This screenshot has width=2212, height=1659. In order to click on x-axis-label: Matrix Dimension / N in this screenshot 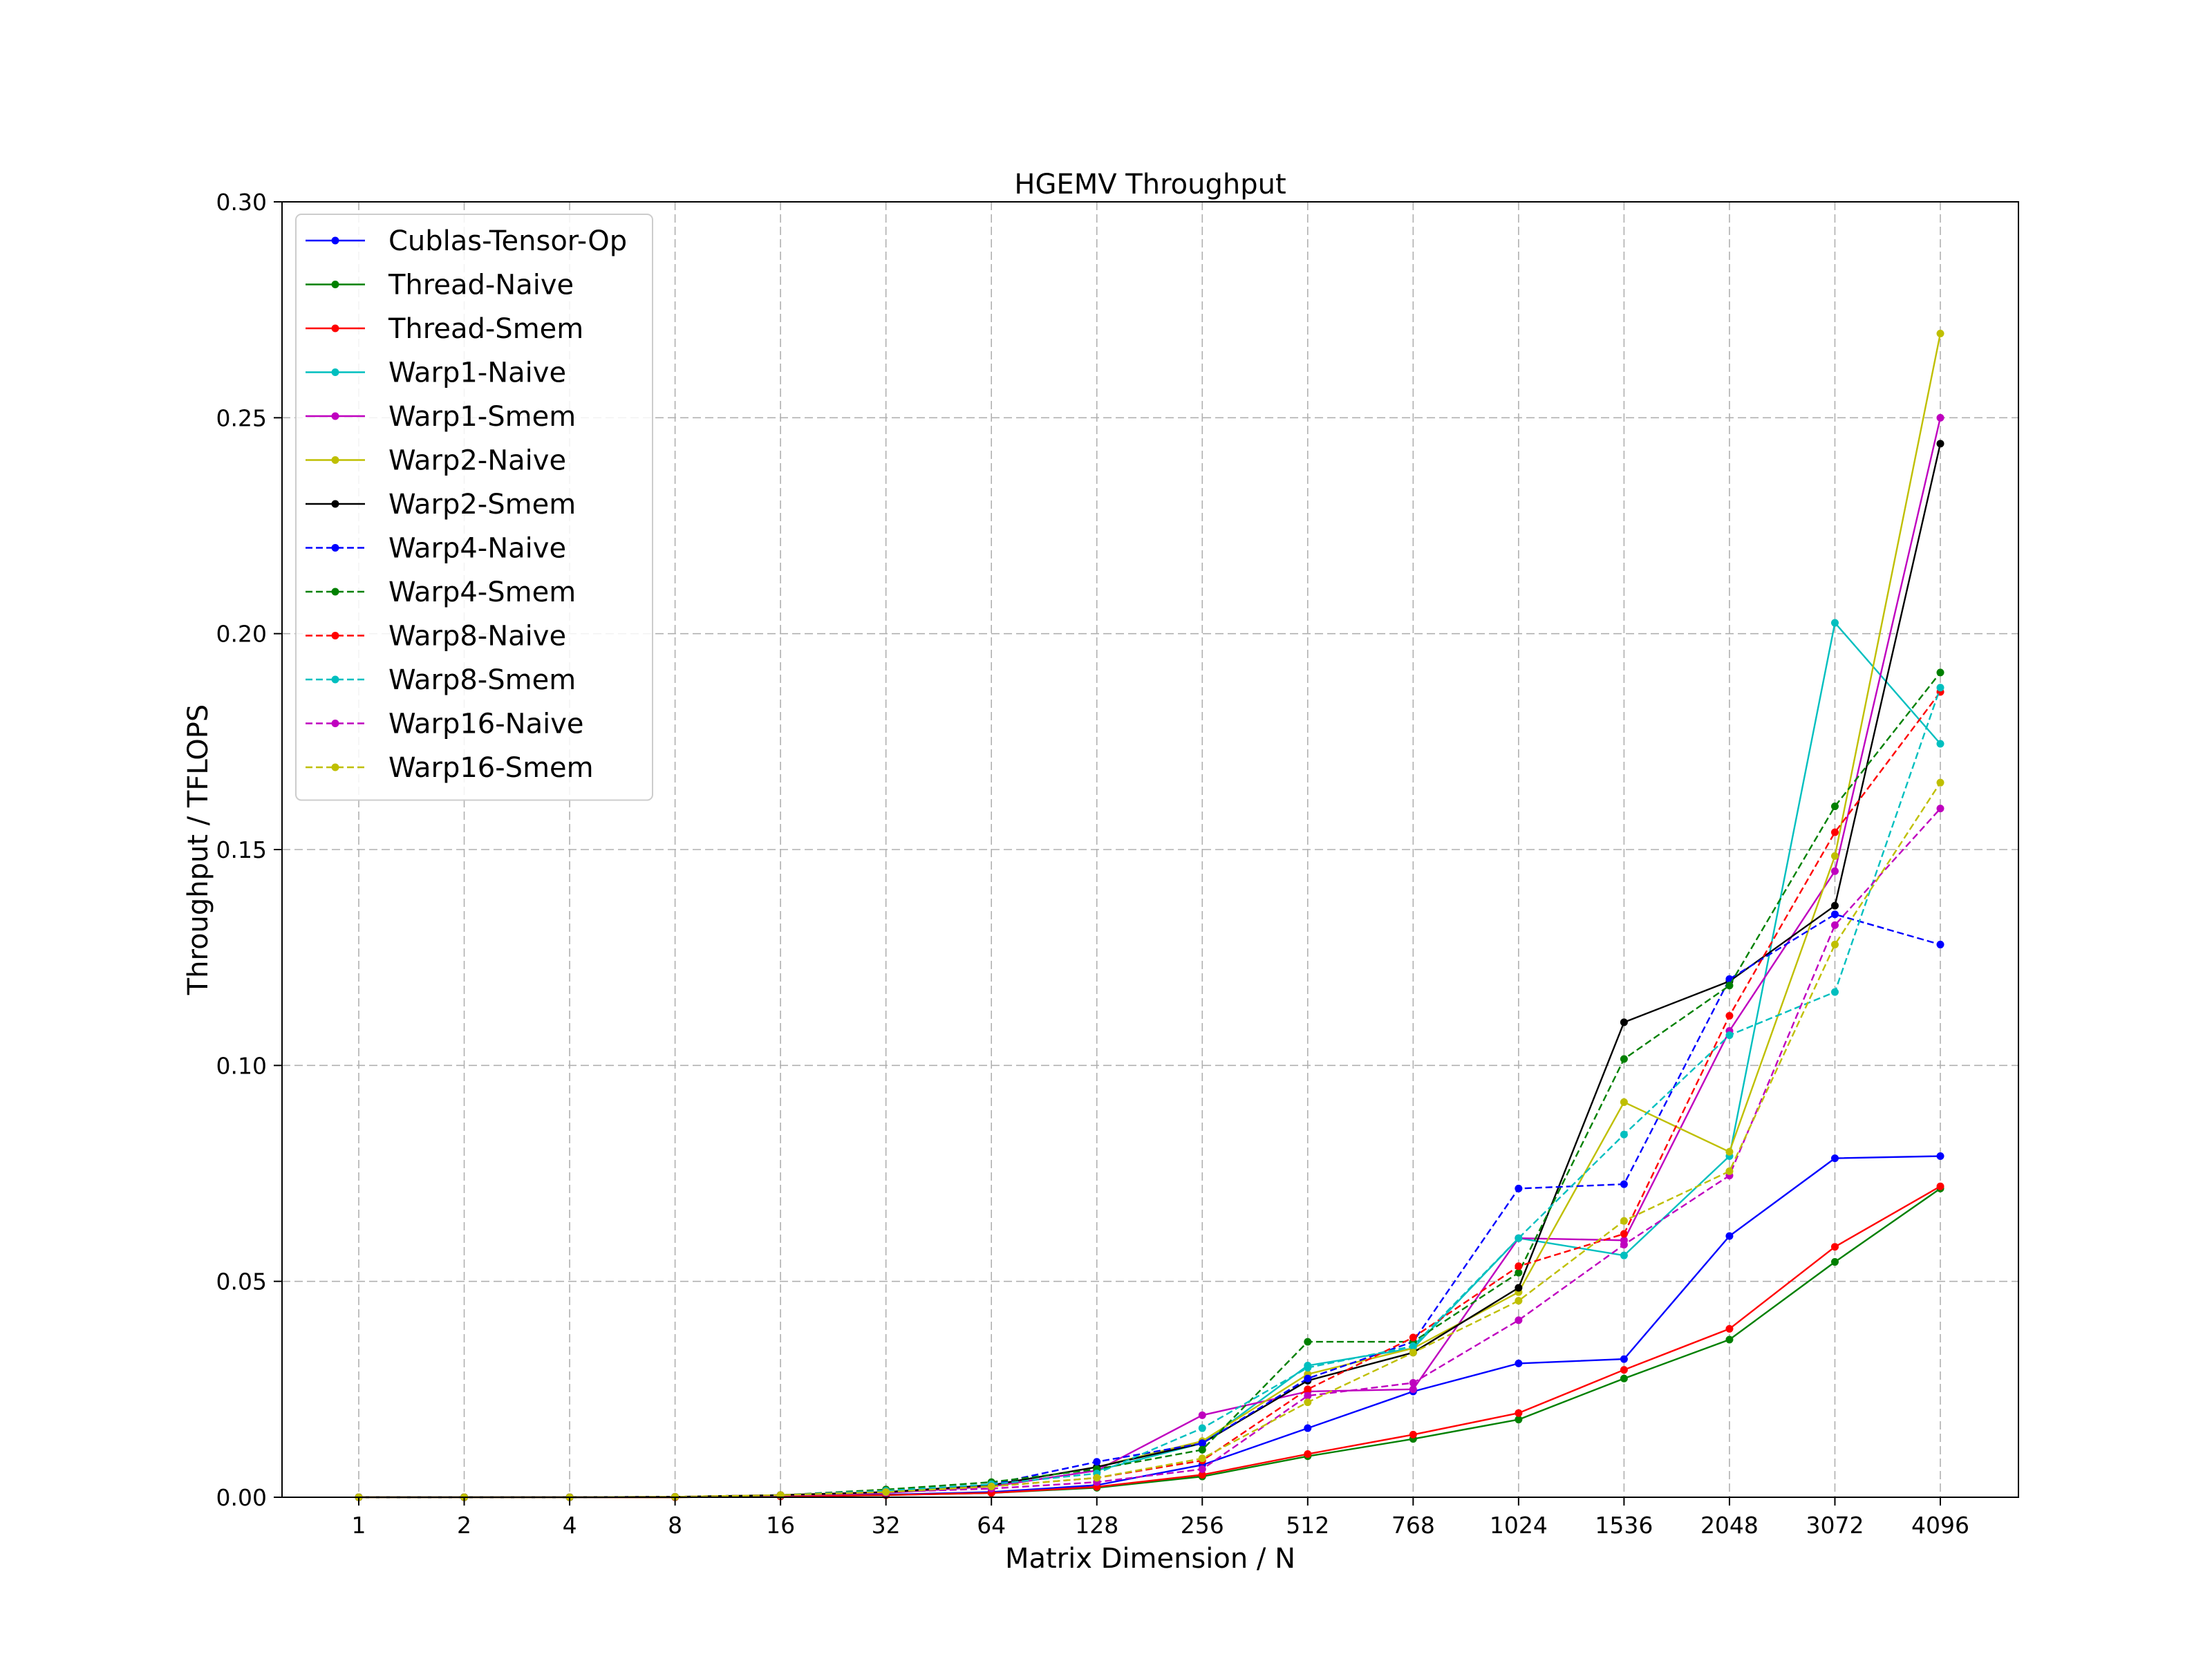, I will do `click(1150, 1559)`.